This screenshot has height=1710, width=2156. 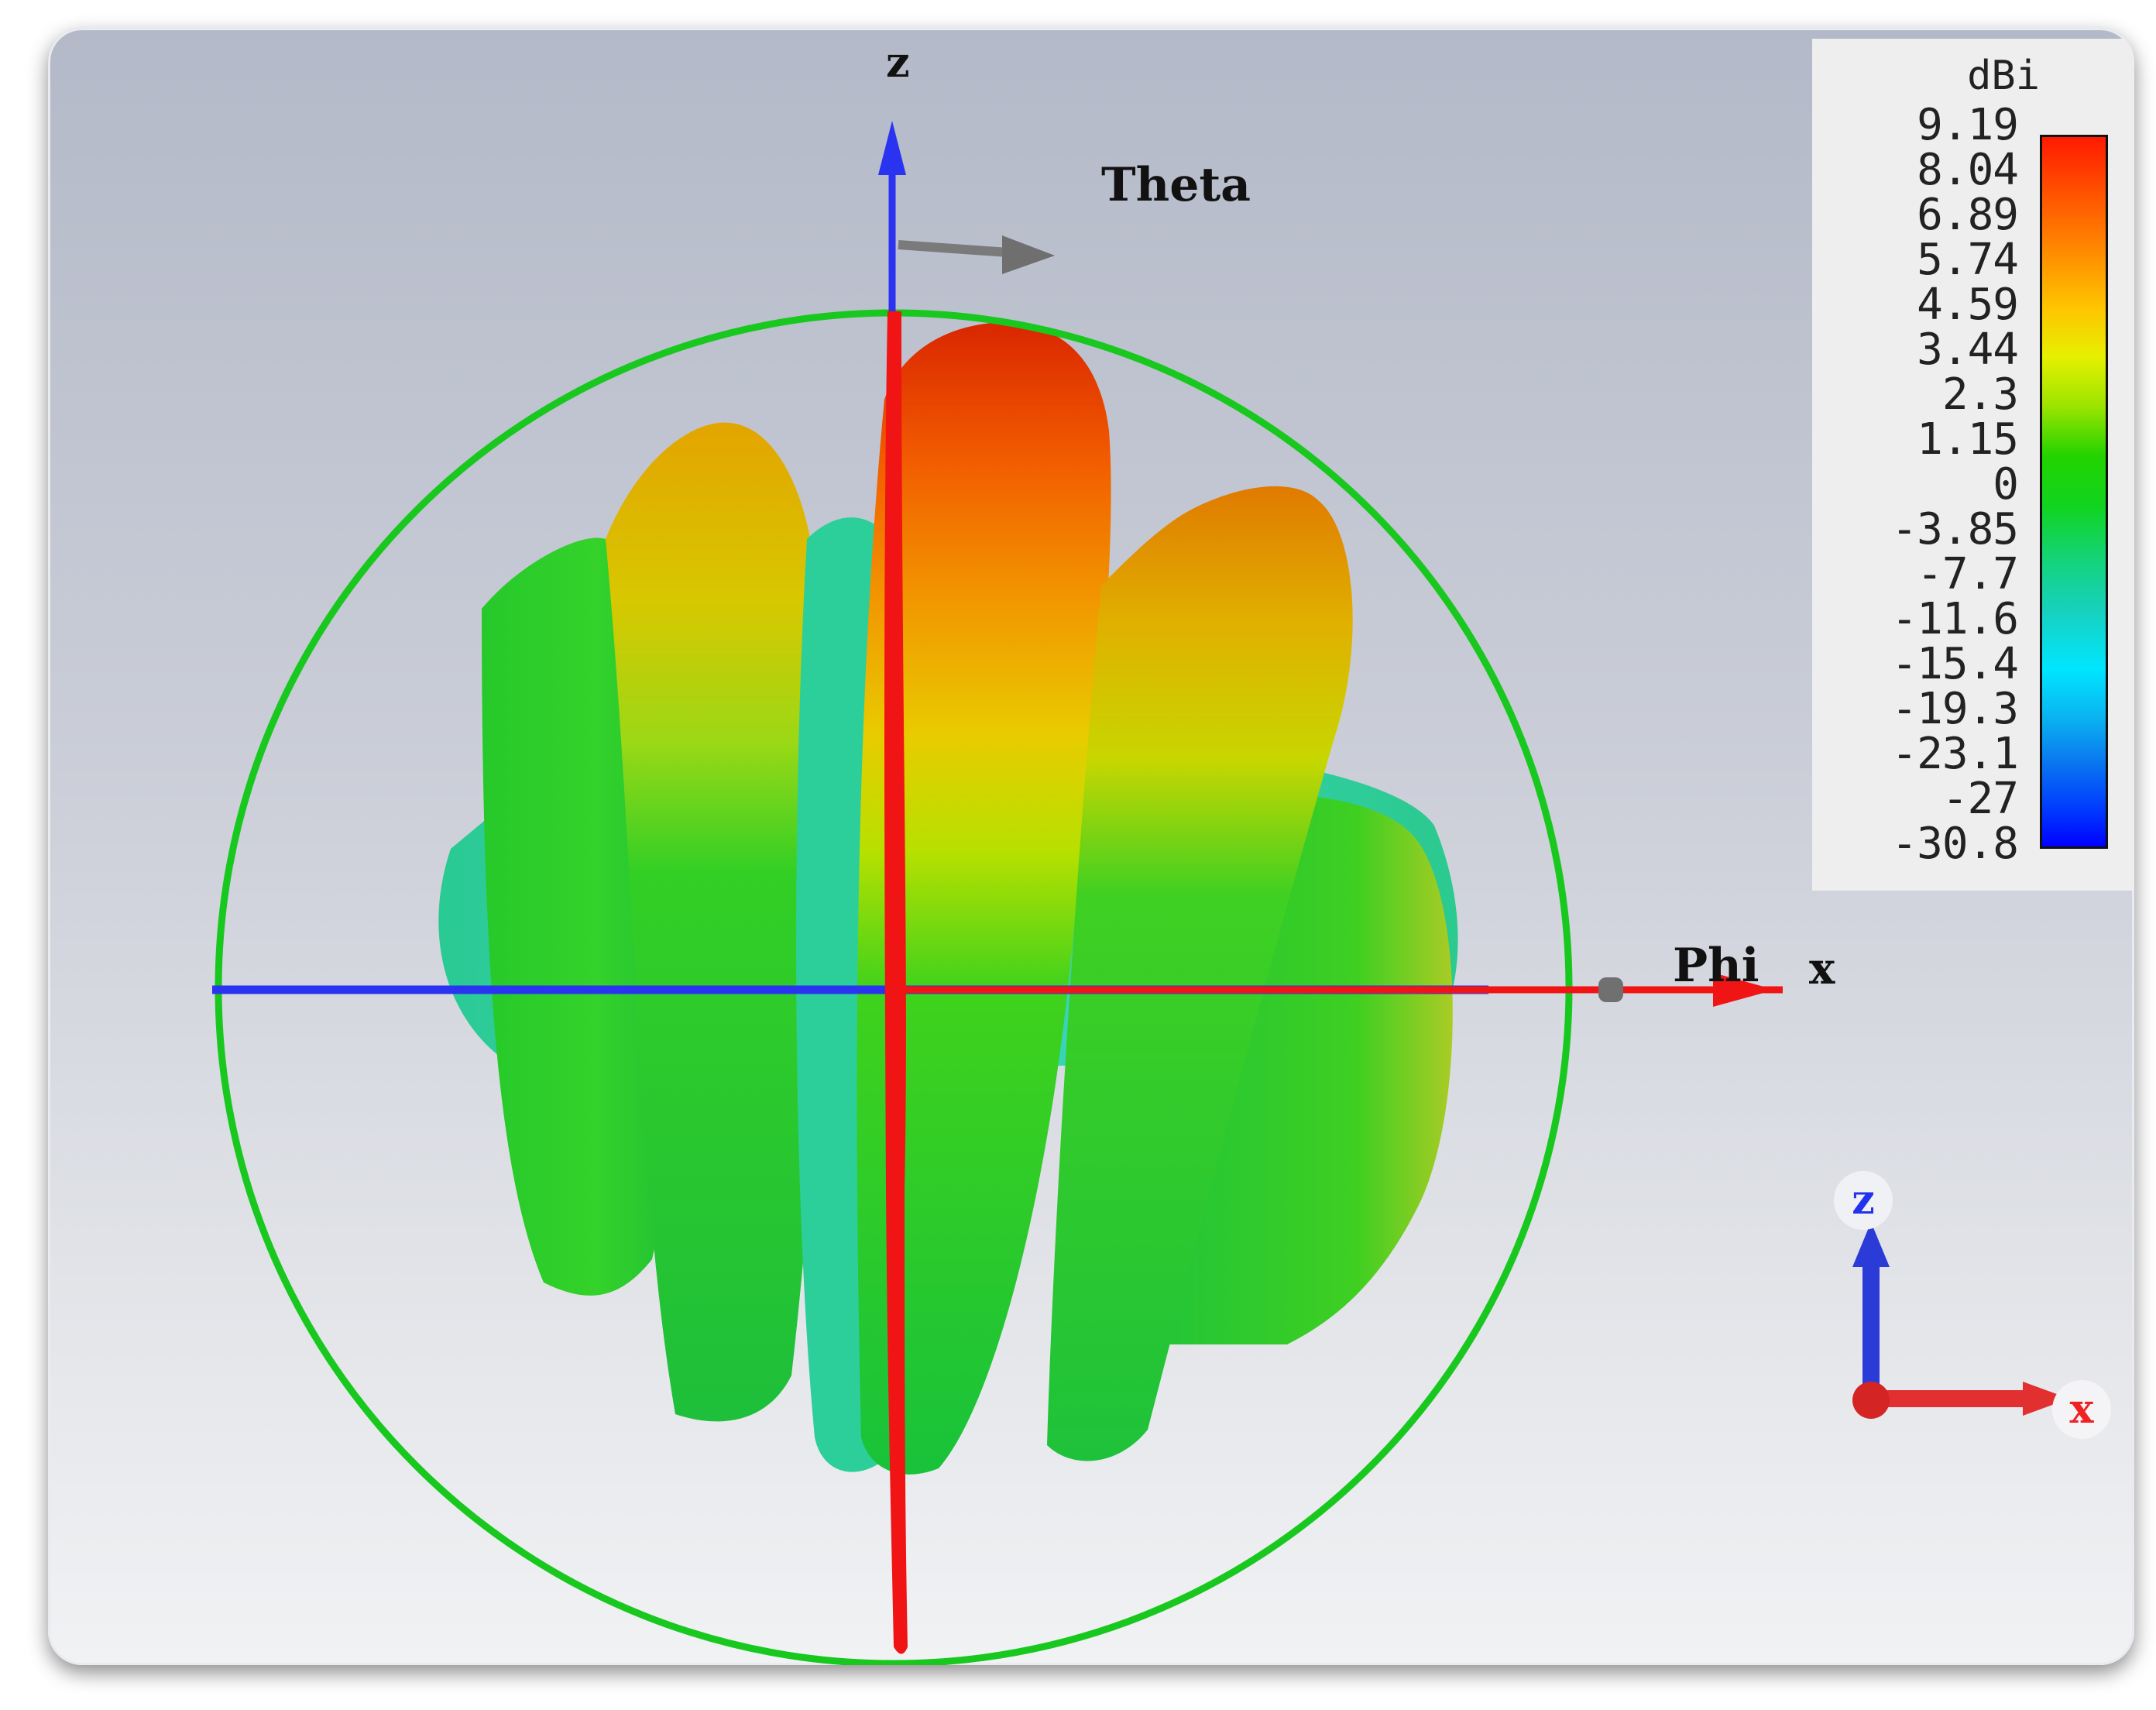 What do you see at coordinates (1980, 395) in the screenshot?
I see `legend-tick: 2.3` at bounding box center [1980, 395].